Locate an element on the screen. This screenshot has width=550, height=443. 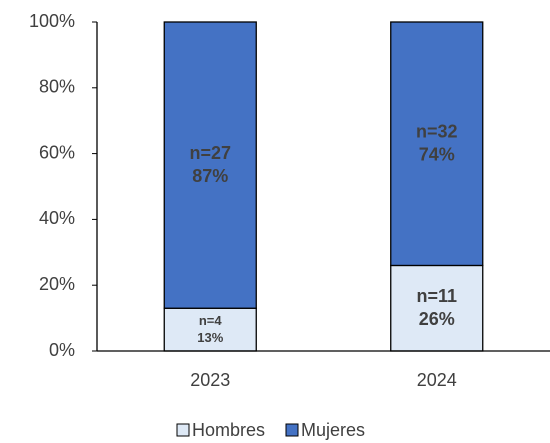
data-label: 13% is located at coordinates (210, 337).